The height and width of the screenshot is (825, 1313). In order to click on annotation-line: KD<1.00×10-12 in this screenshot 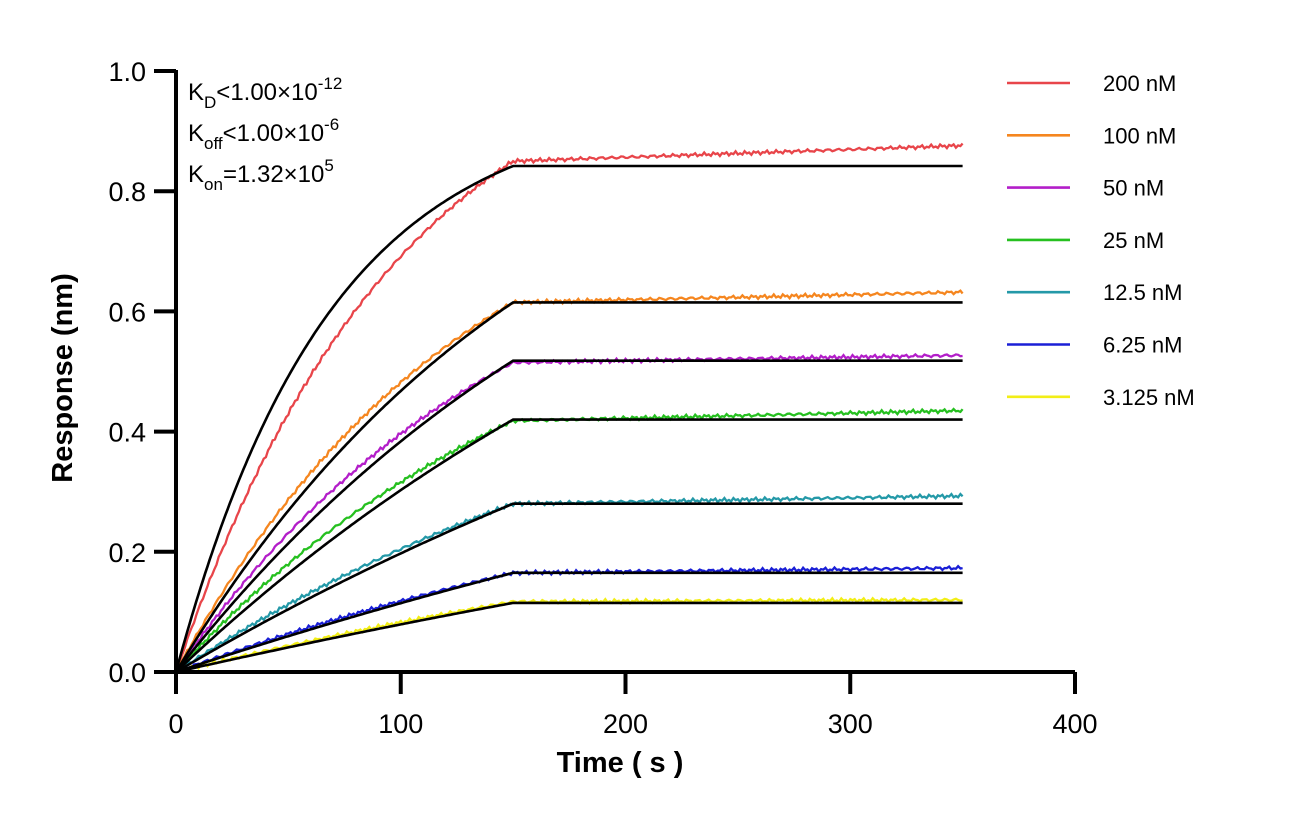, I will do `click(265, 93)`.